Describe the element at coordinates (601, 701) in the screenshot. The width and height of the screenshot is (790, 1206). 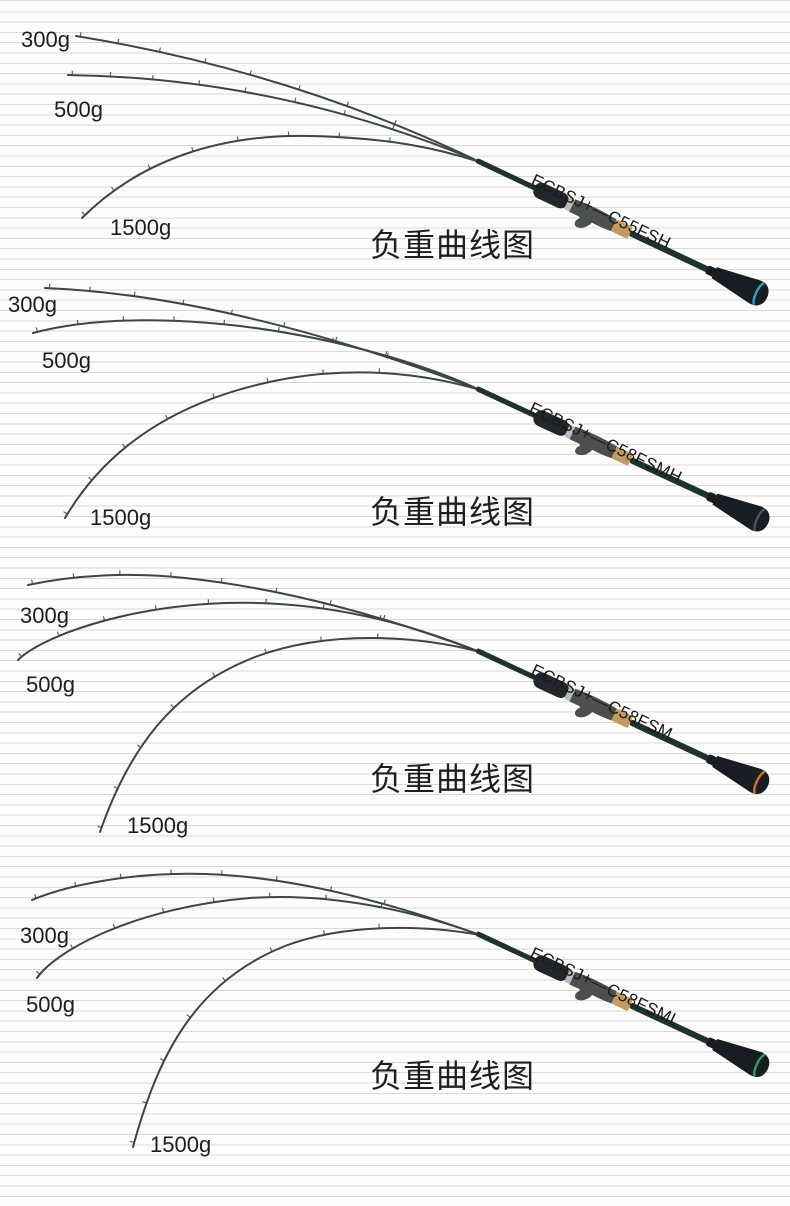
I see `rod-model-label: ECBSJ+—C58FSM` at that location.